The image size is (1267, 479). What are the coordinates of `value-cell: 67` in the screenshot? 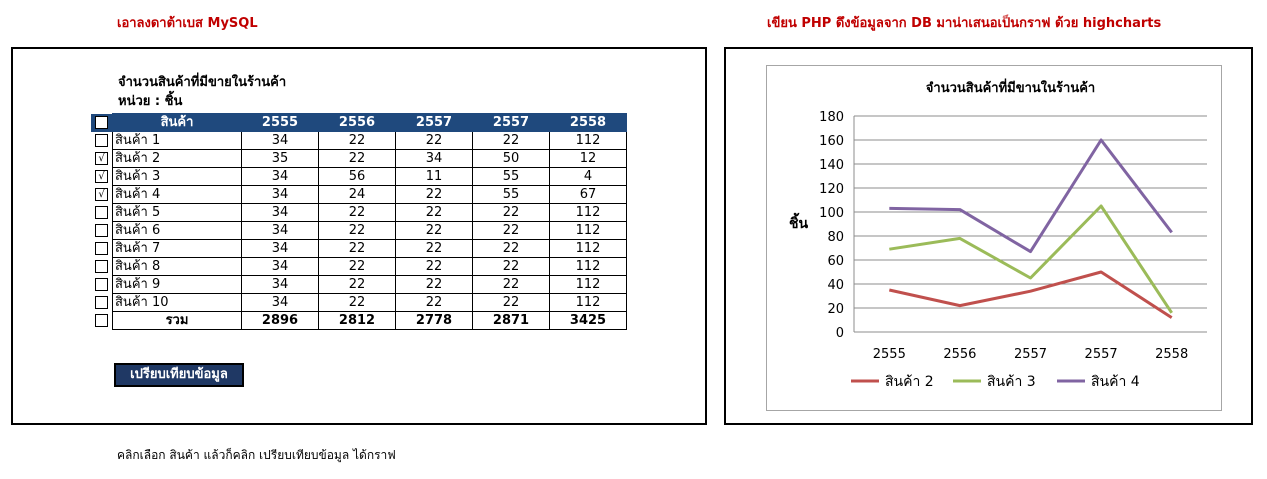 It's located at (588, 194).